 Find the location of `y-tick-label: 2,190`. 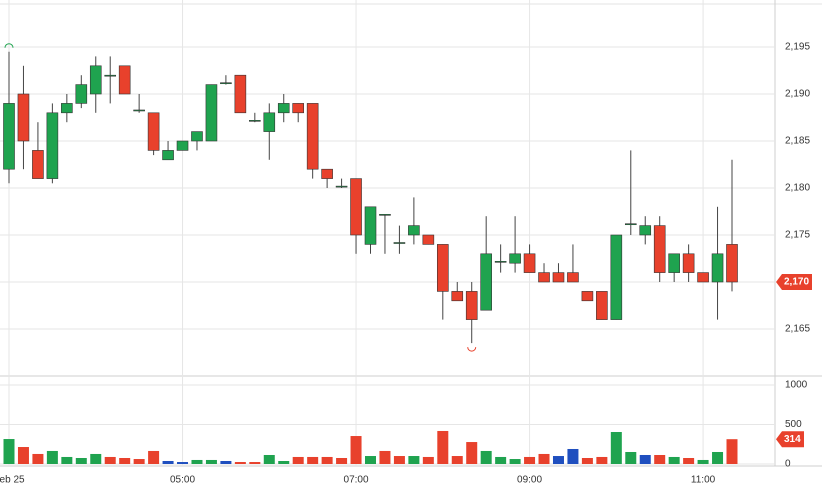

y-tick-label: 2,190 is located at coordinates (797, 94).